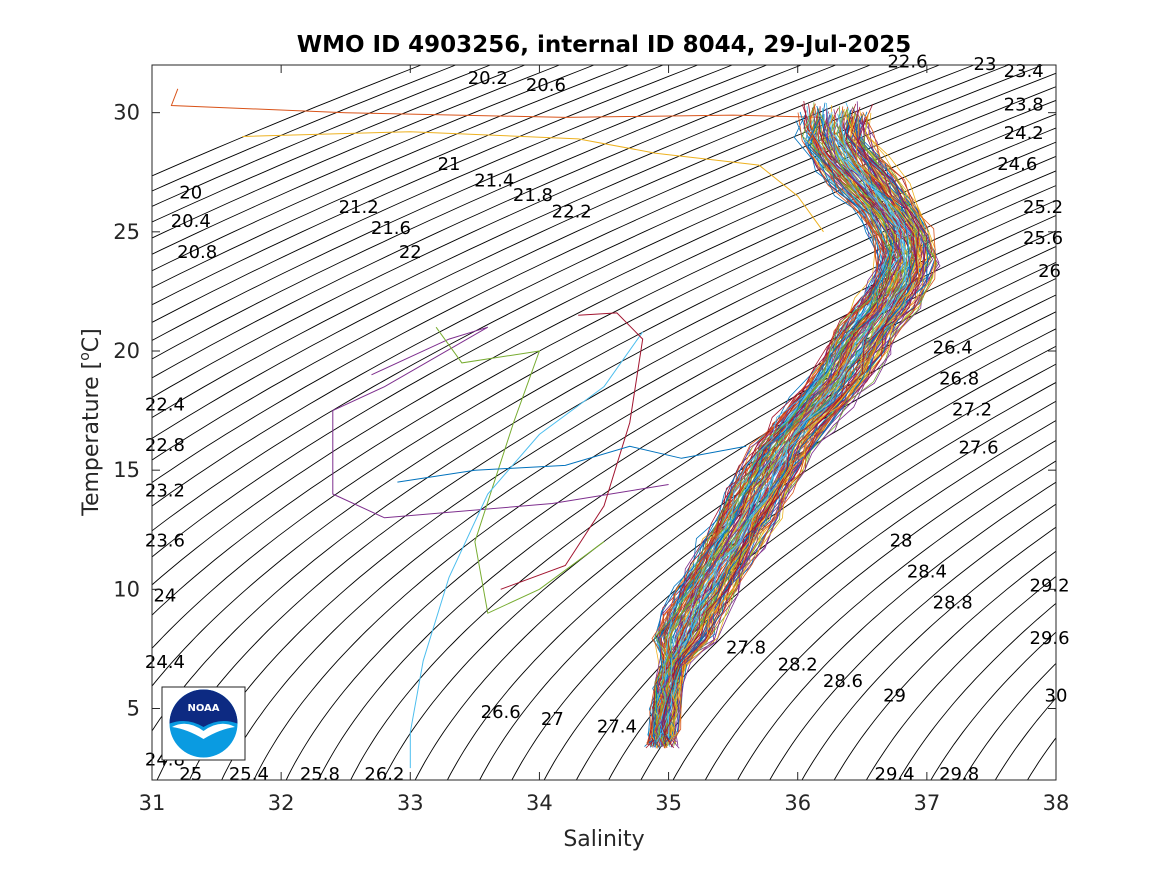 The width and height of the screenshot is (1167, 875). I want to click on contour-label: 22.6, so click(907, 61).